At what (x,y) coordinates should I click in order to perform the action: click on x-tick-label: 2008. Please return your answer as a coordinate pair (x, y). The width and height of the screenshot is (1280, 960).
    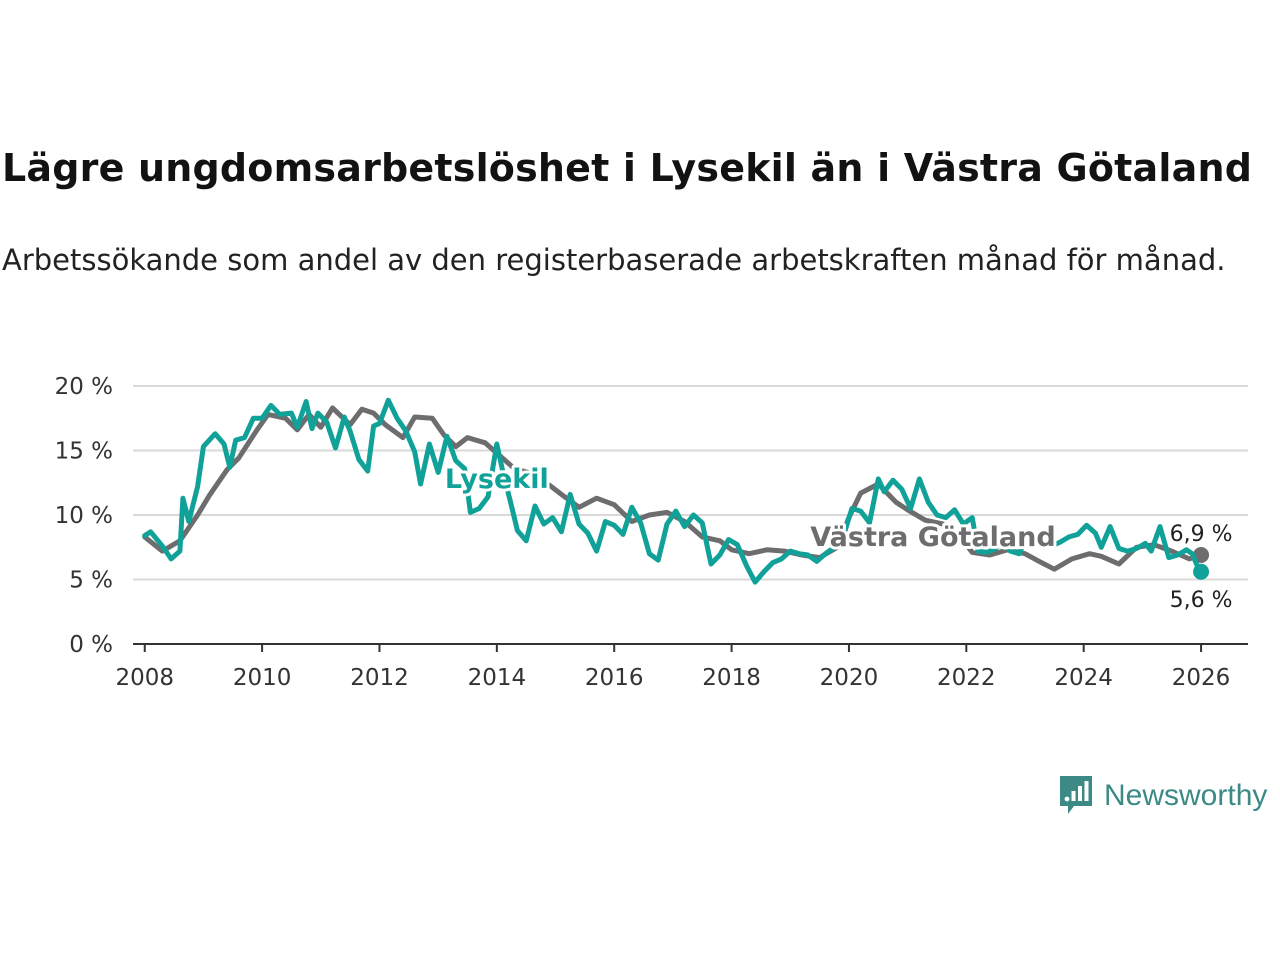
    Looking at the image, I should click on (144, 678).